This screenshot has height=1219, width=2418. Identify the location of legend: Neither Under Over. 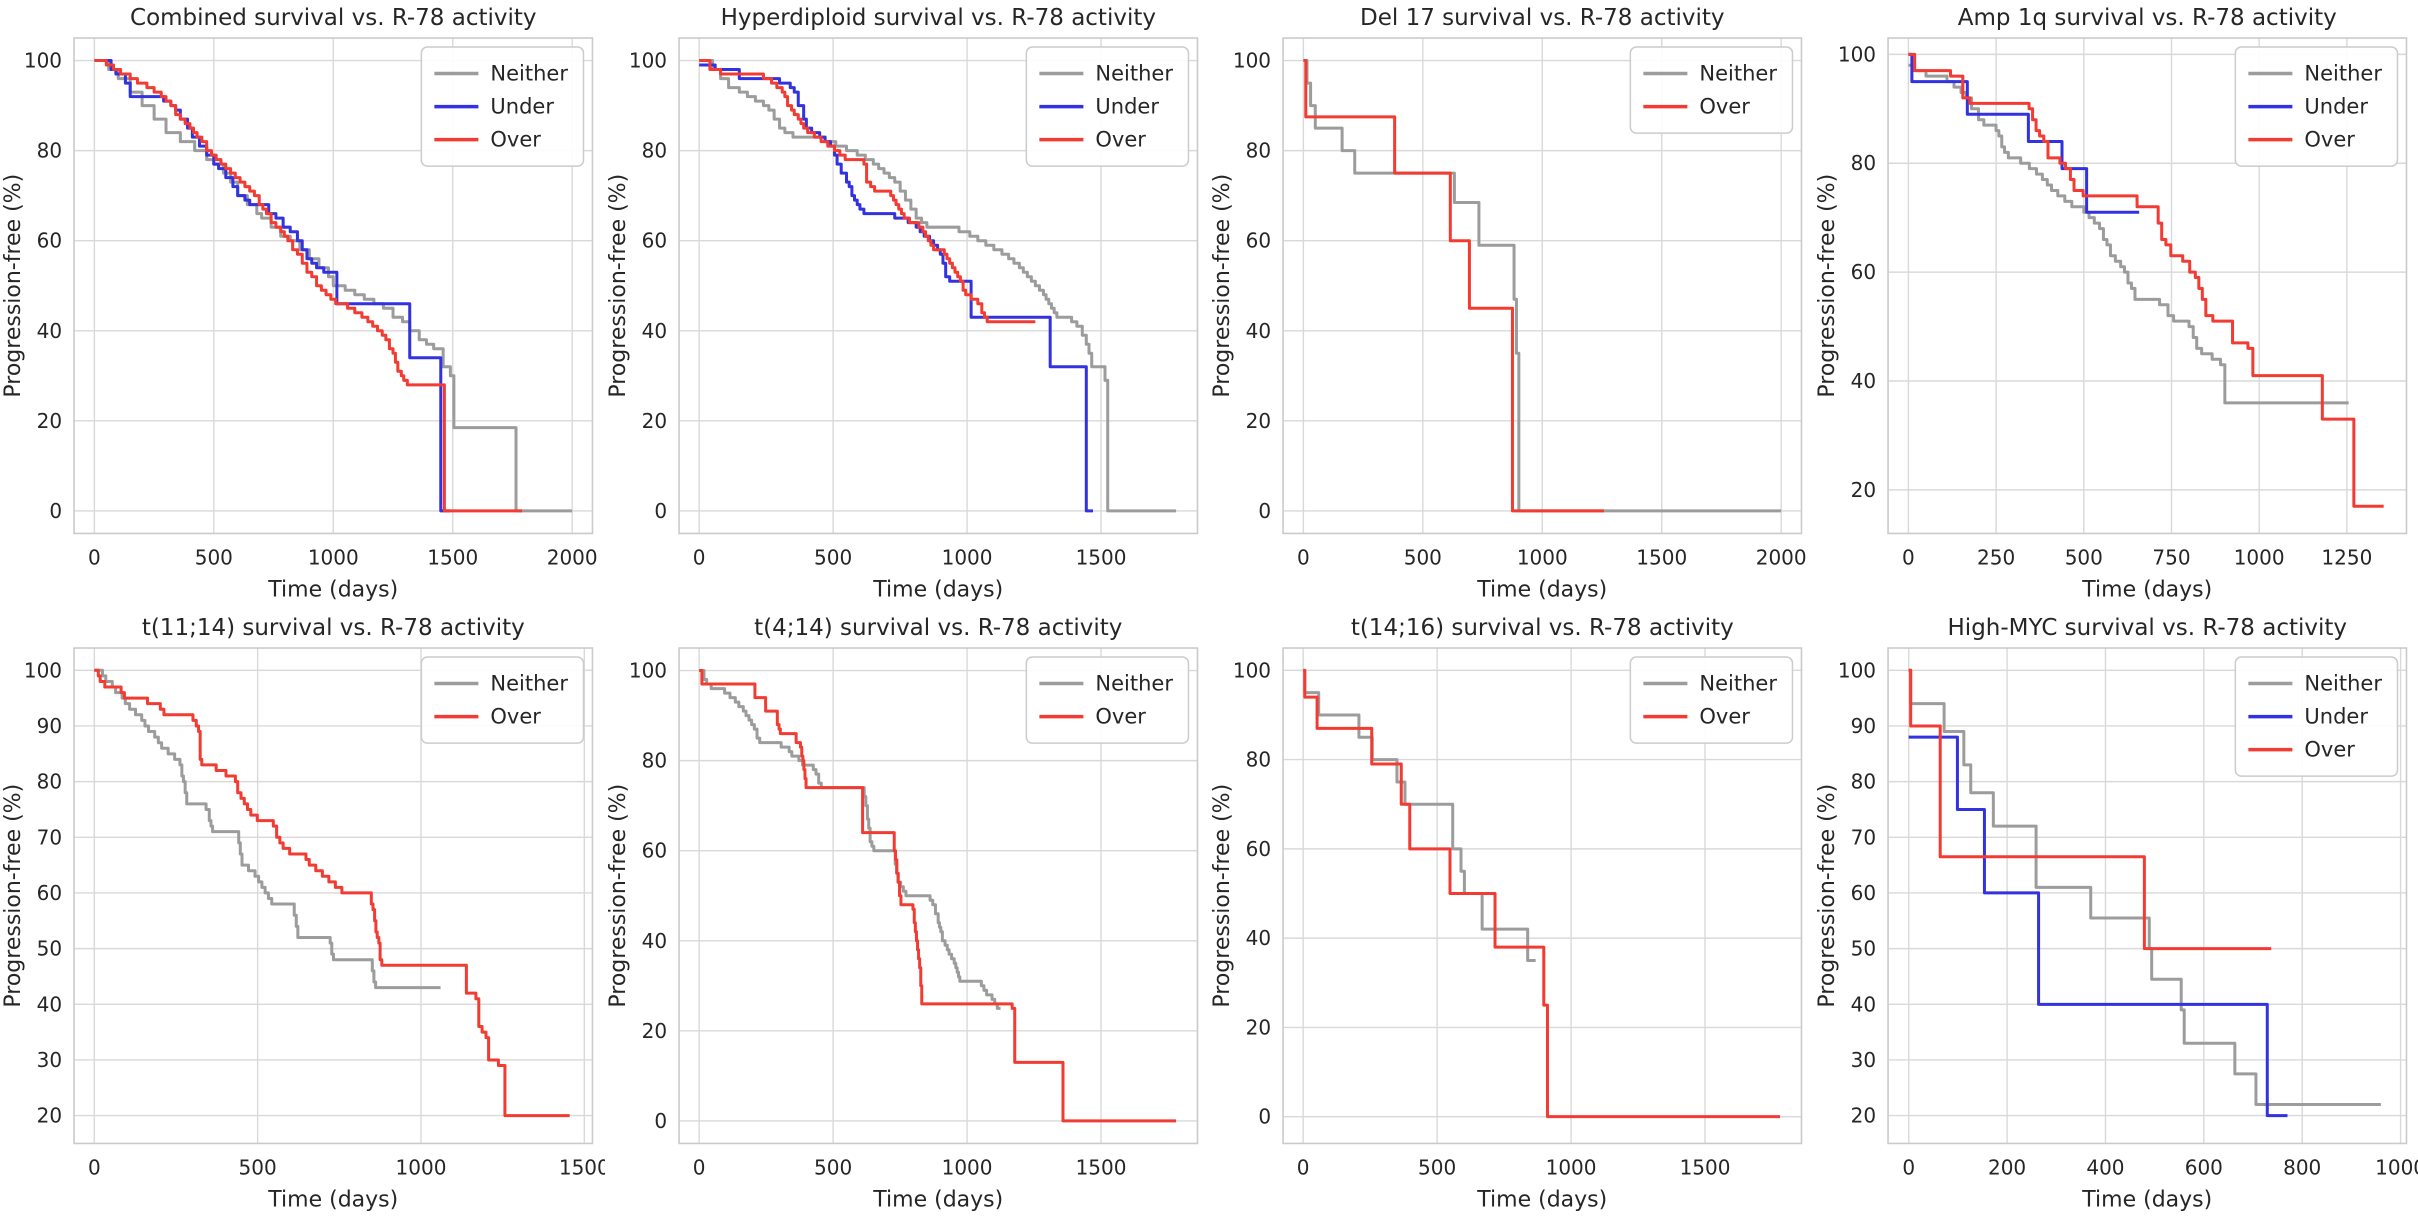
(502, 106).